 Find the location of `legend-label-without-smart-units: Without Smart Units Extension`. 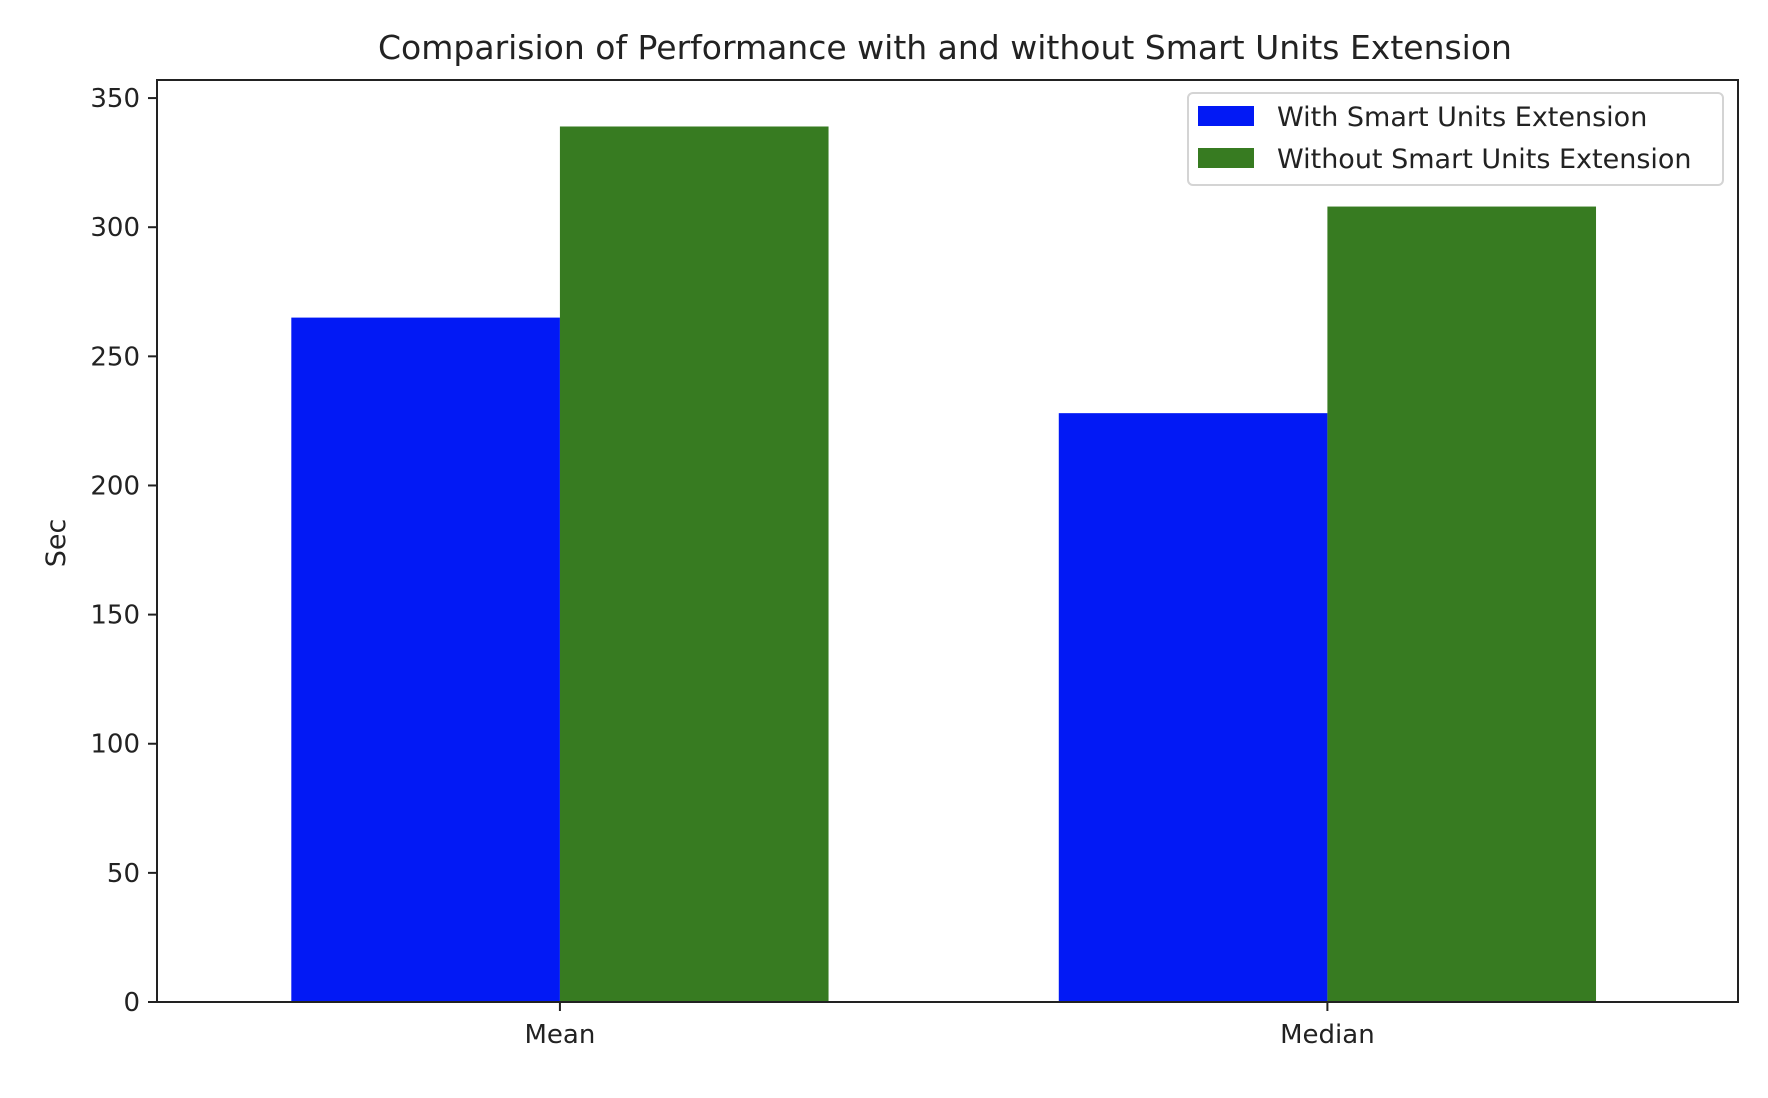

legend-label-without-smart-units: Without Smart Units Extension is located at coordinates (1484, 159).